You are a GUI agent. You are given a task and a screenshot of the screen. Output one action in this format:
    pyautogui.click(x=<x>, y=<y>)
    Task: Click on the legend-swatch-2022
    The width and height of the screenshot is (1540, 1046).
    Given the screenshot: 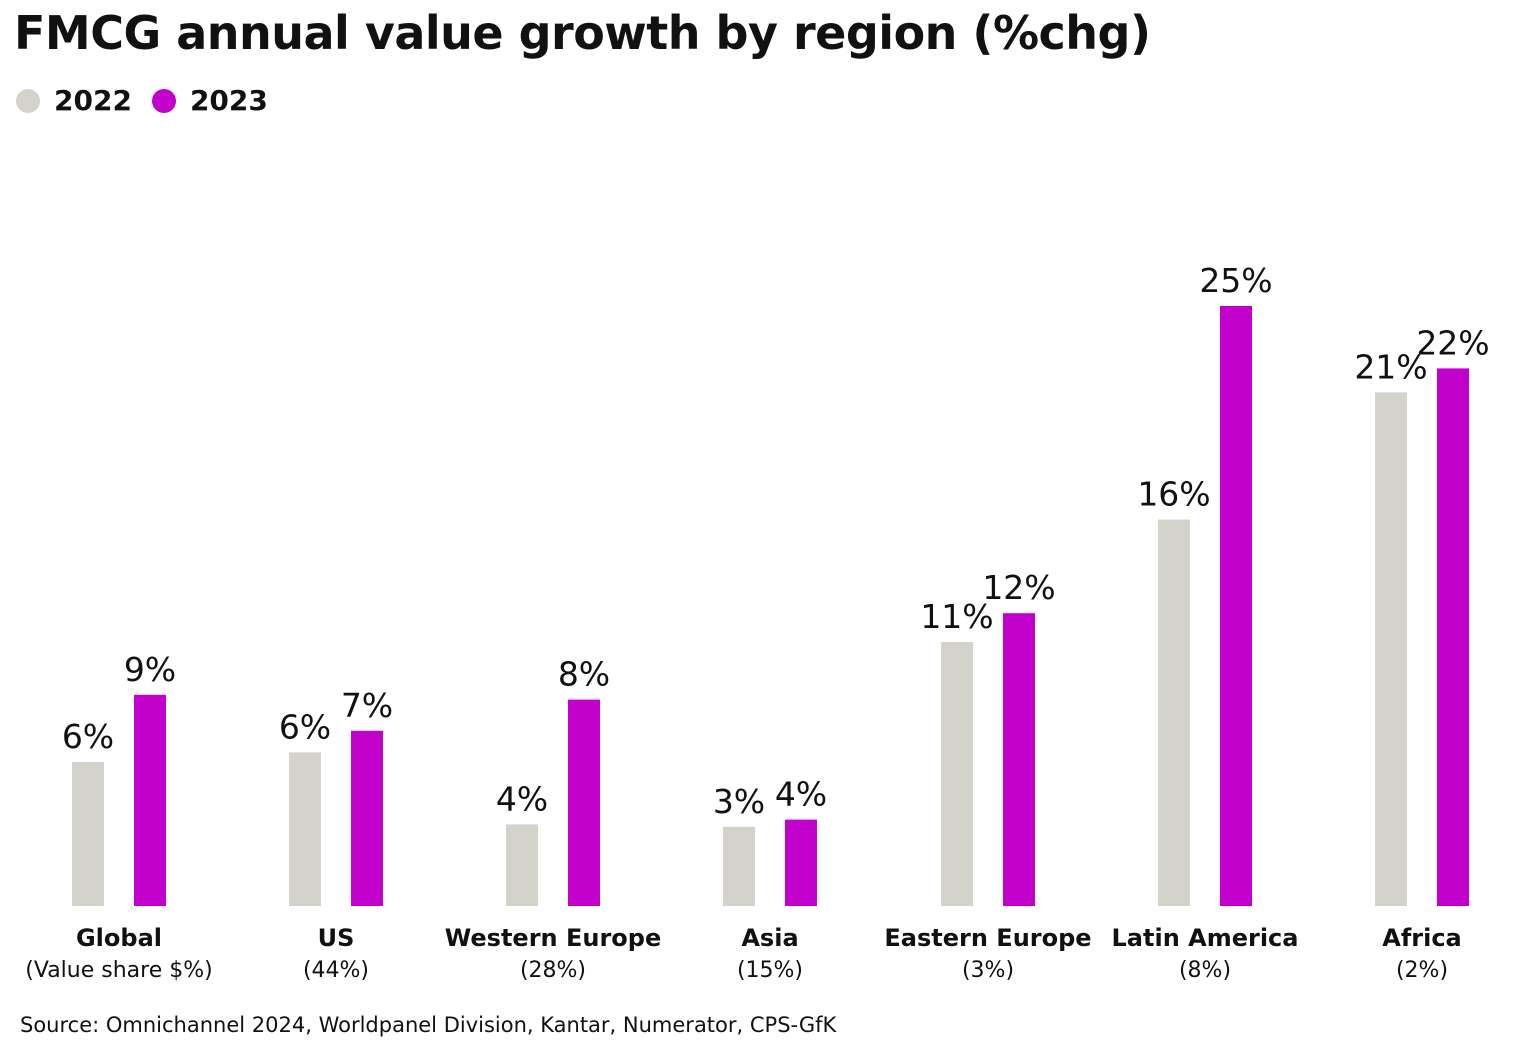 What is the action you would take?
    pyautogui.click(x=28, y=100)
    